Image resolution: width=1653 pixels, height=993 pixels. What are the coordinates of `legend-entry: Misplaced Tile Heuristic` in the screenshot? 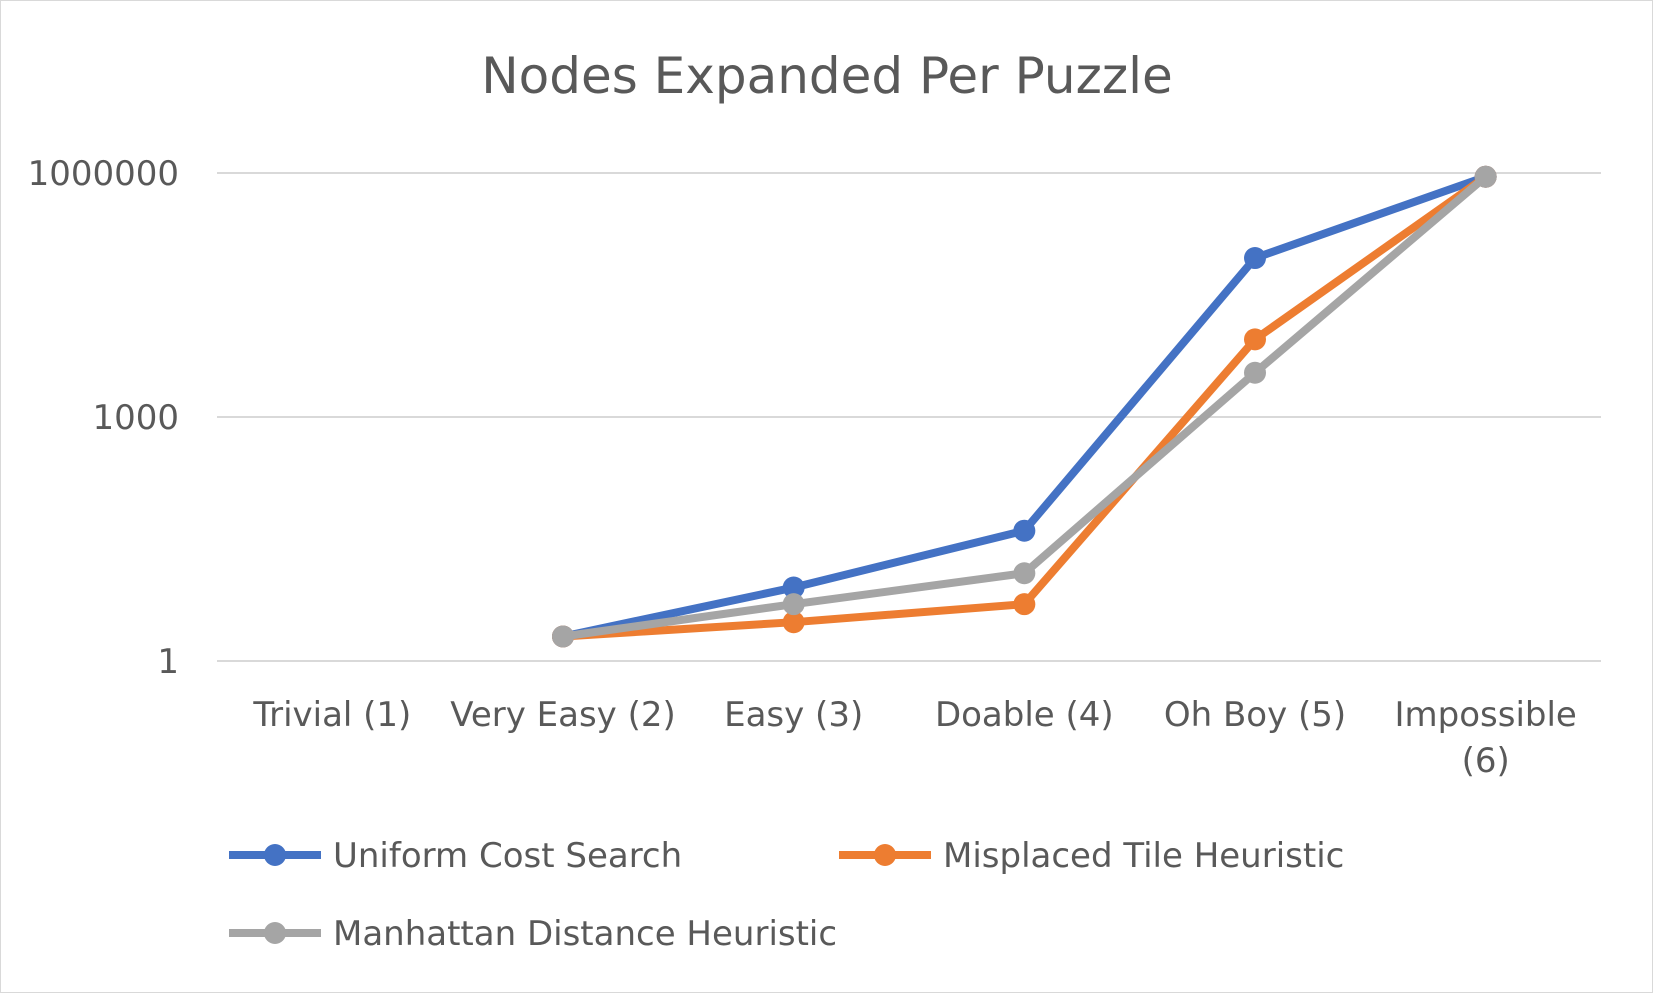 It's located at (1091, 856).